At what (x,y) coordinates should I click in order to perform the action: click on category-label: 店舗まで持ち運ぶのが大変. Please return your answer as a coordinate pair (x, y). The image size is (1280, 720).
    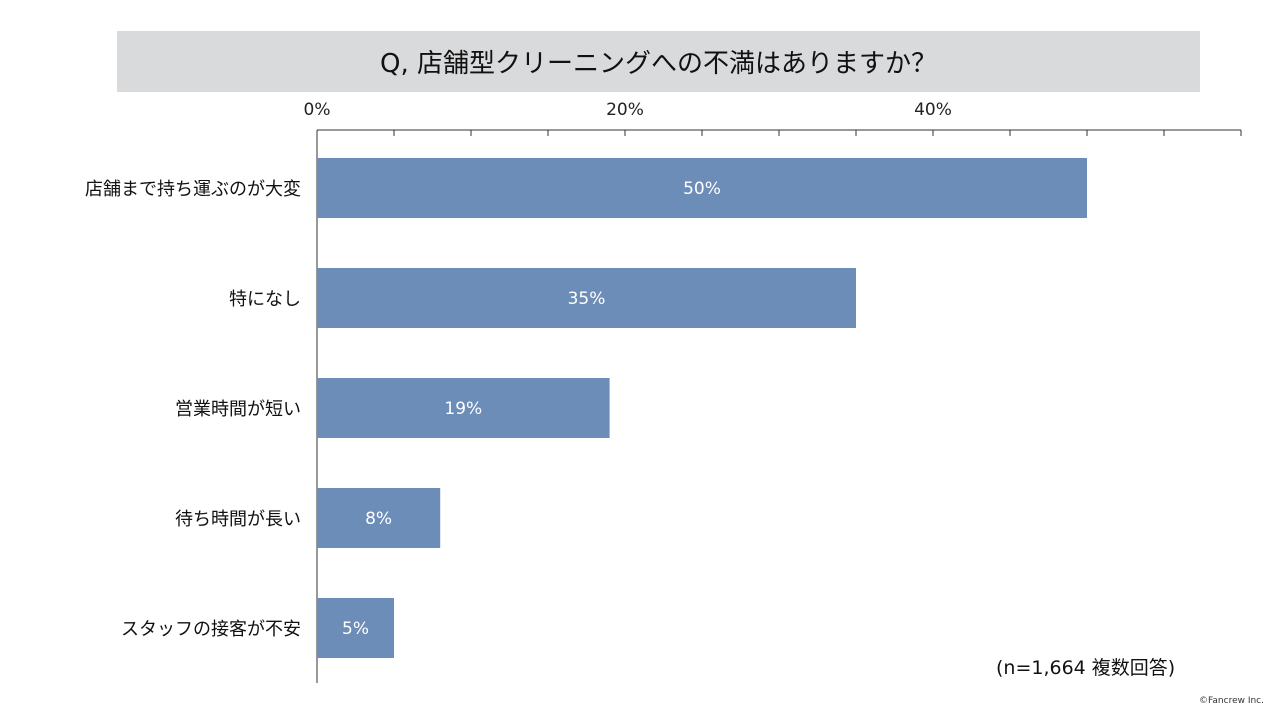
    Looking at the image, I should click on (193, 189).